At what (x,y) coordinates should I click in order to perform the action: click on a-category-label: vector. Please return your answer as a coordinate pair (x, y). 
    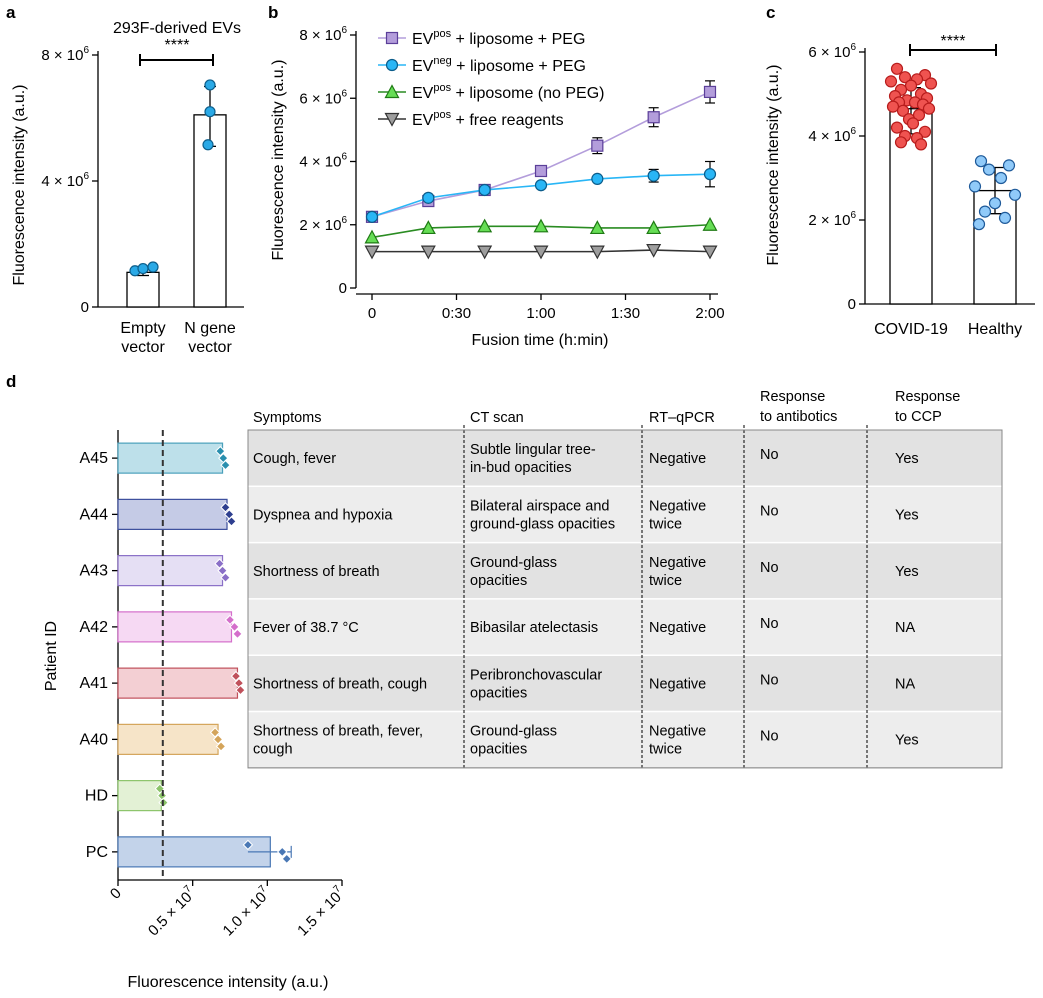
    Looking at the image, I should click on (210, 347).